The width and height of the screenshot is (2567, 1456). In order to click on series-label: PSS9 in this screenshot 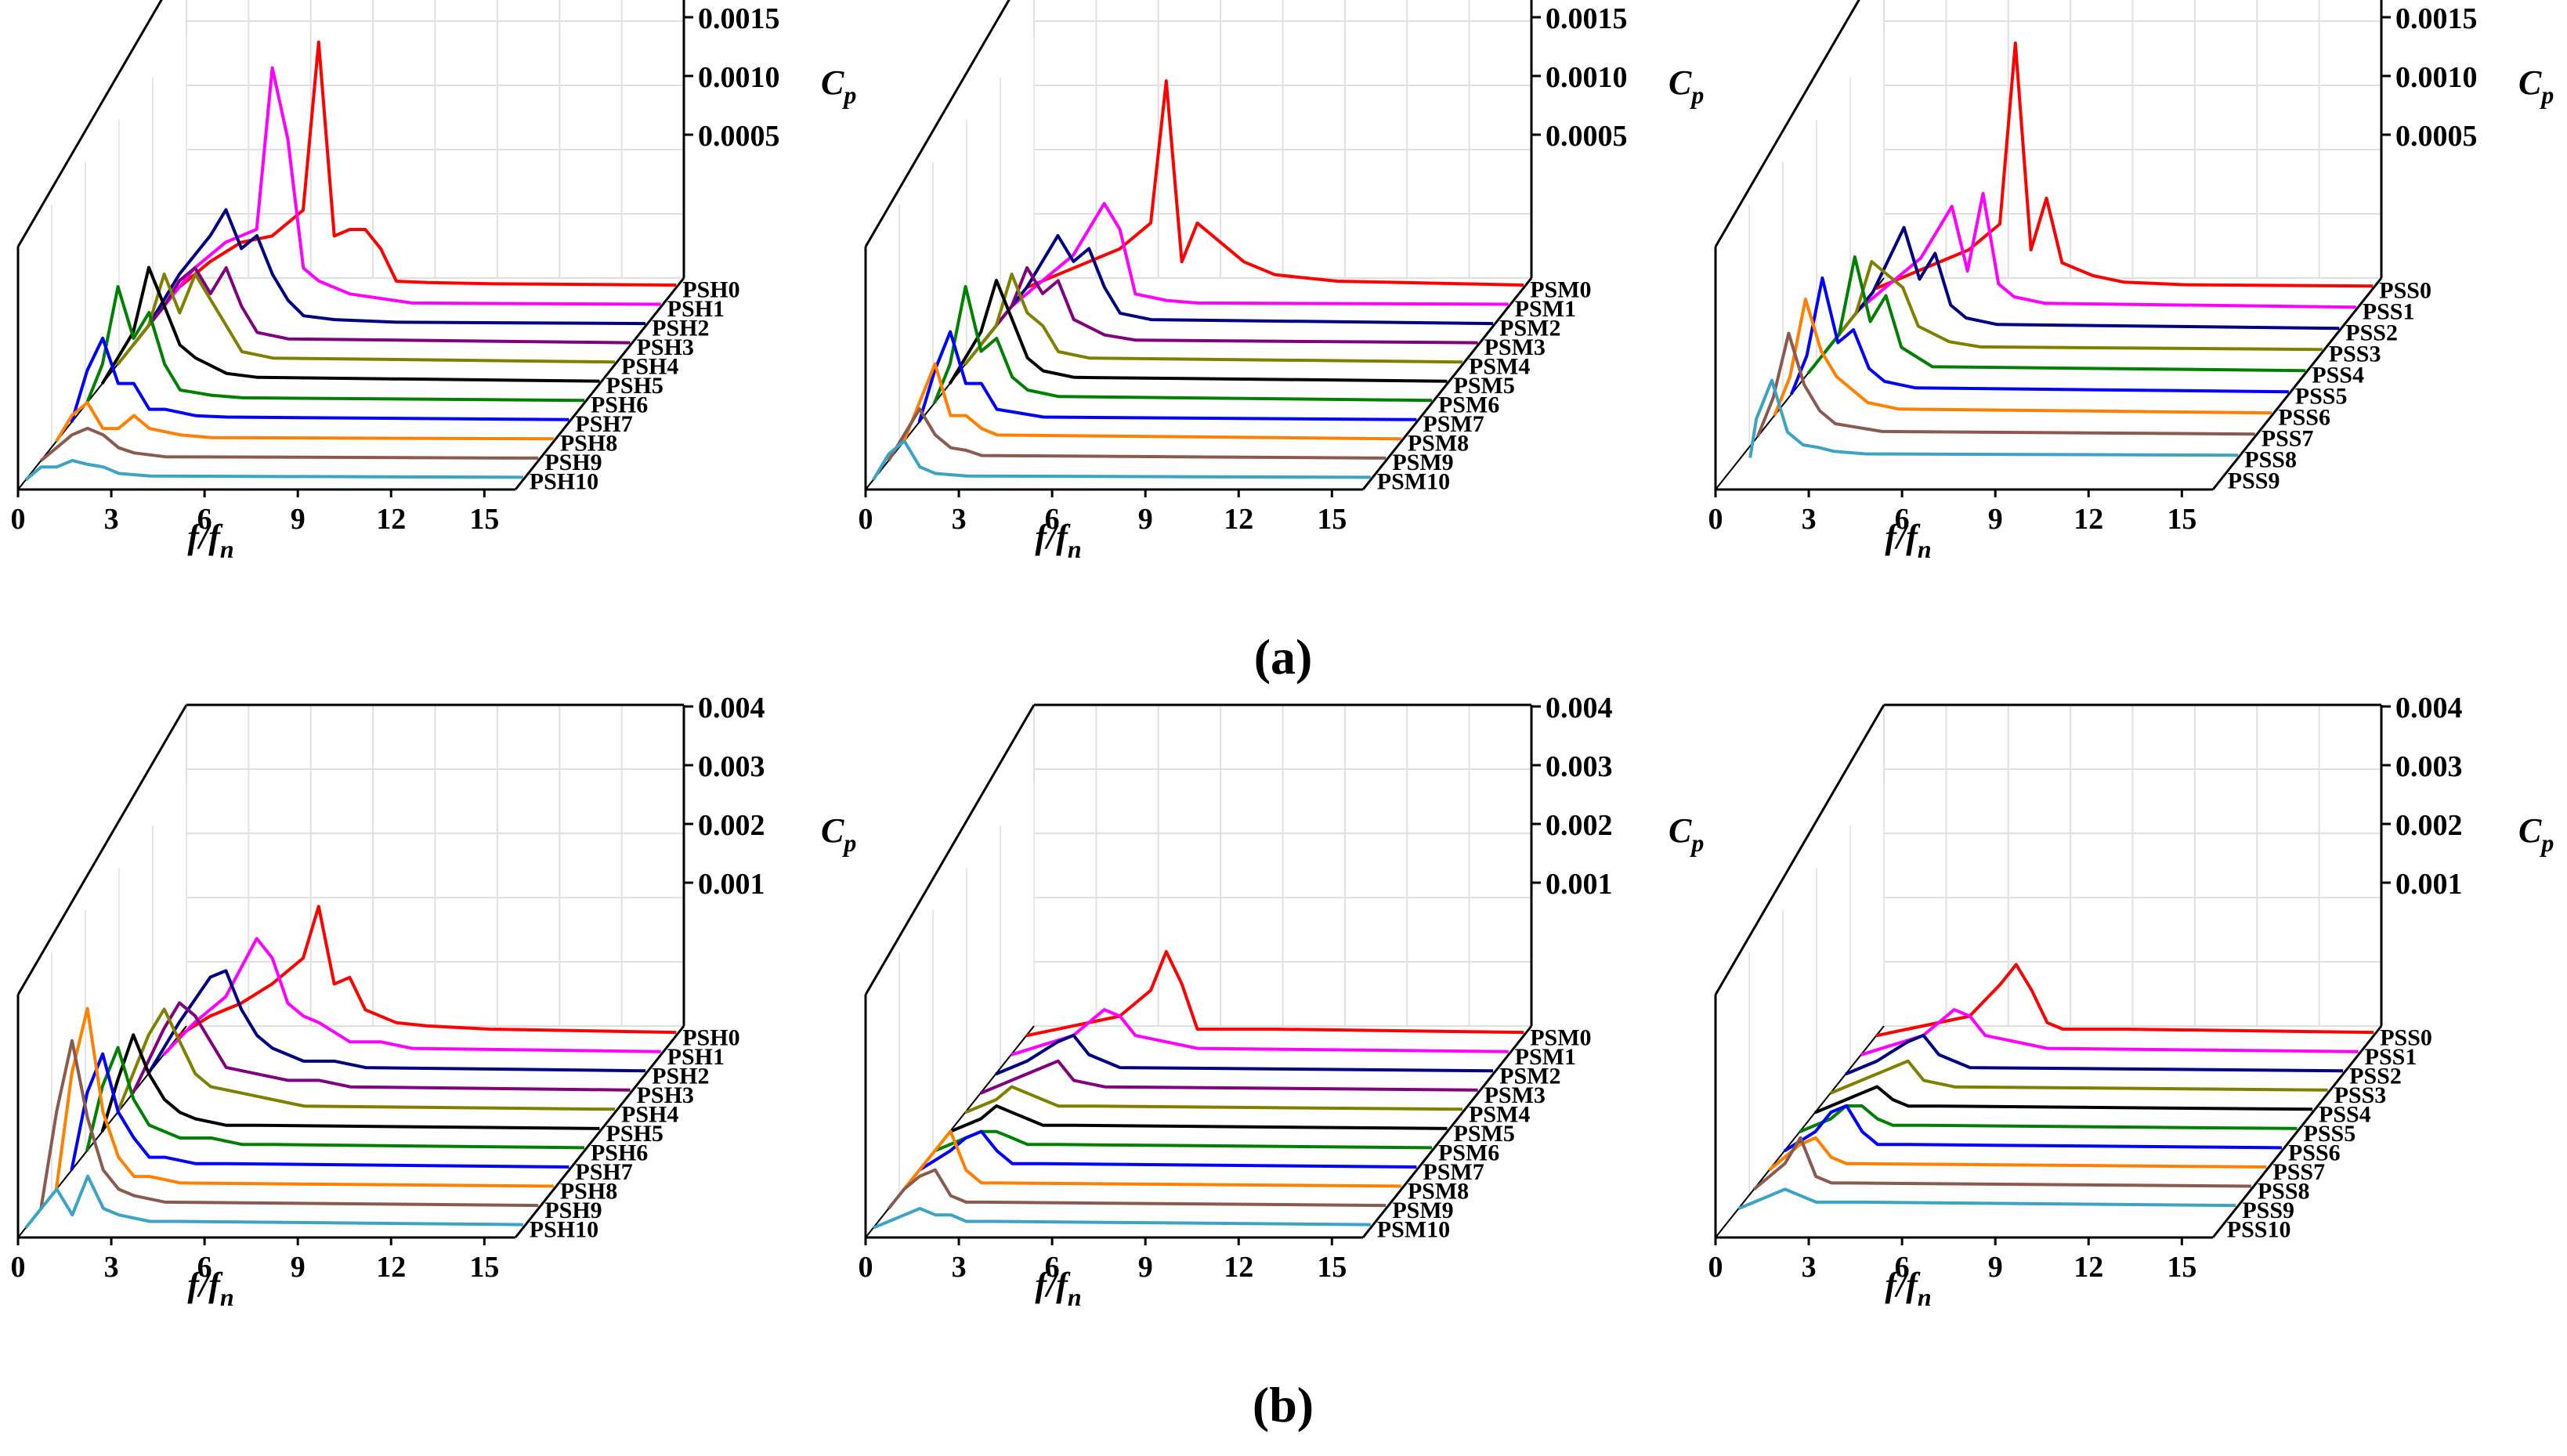, I will do `click(2254, 481)`.